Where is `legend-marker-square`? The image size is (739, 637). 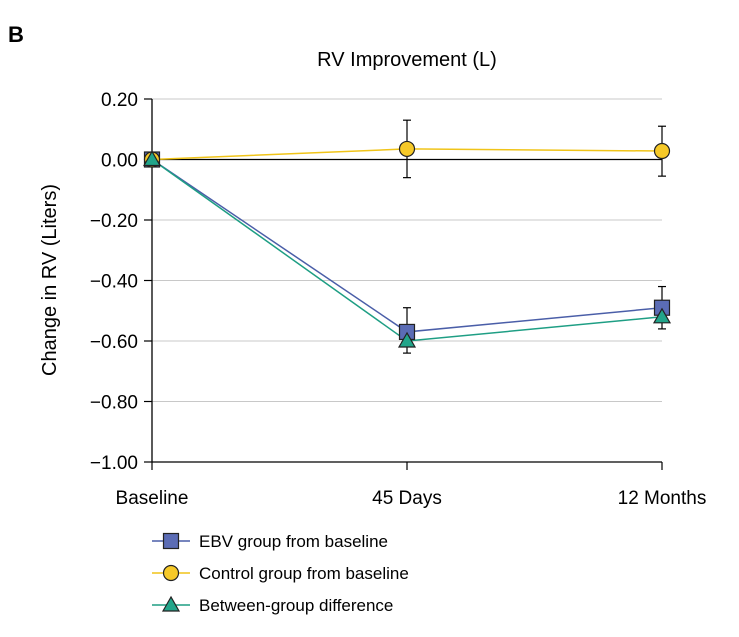
legend-marker-square is located at coordinates (171, 541).